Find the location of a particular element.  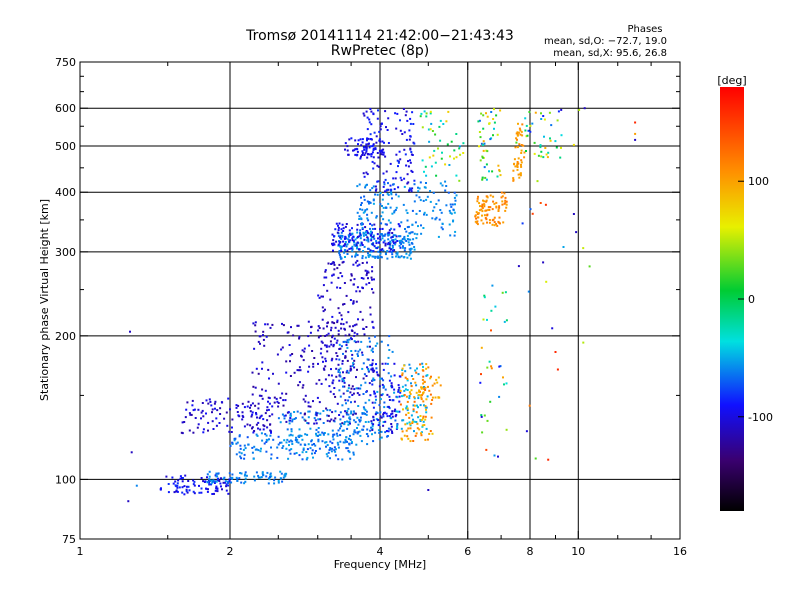

y-tick-label: 400 is located at coordinates (65, 192).